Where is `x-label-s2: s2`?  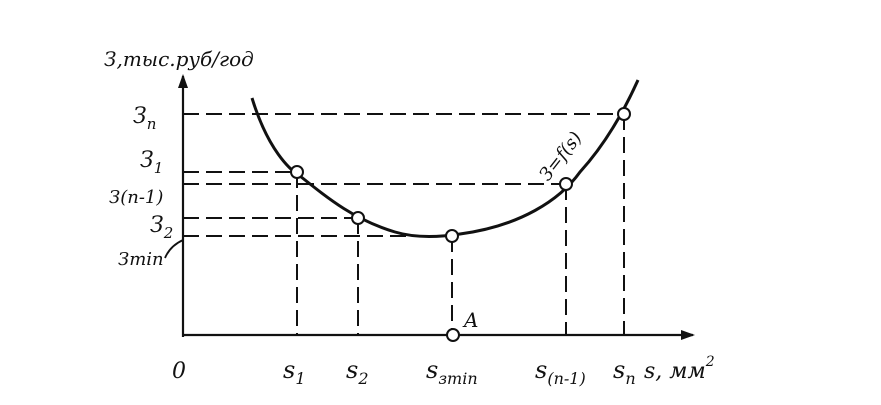
x-label-s2: s2 is located at coordinates (357, 372).